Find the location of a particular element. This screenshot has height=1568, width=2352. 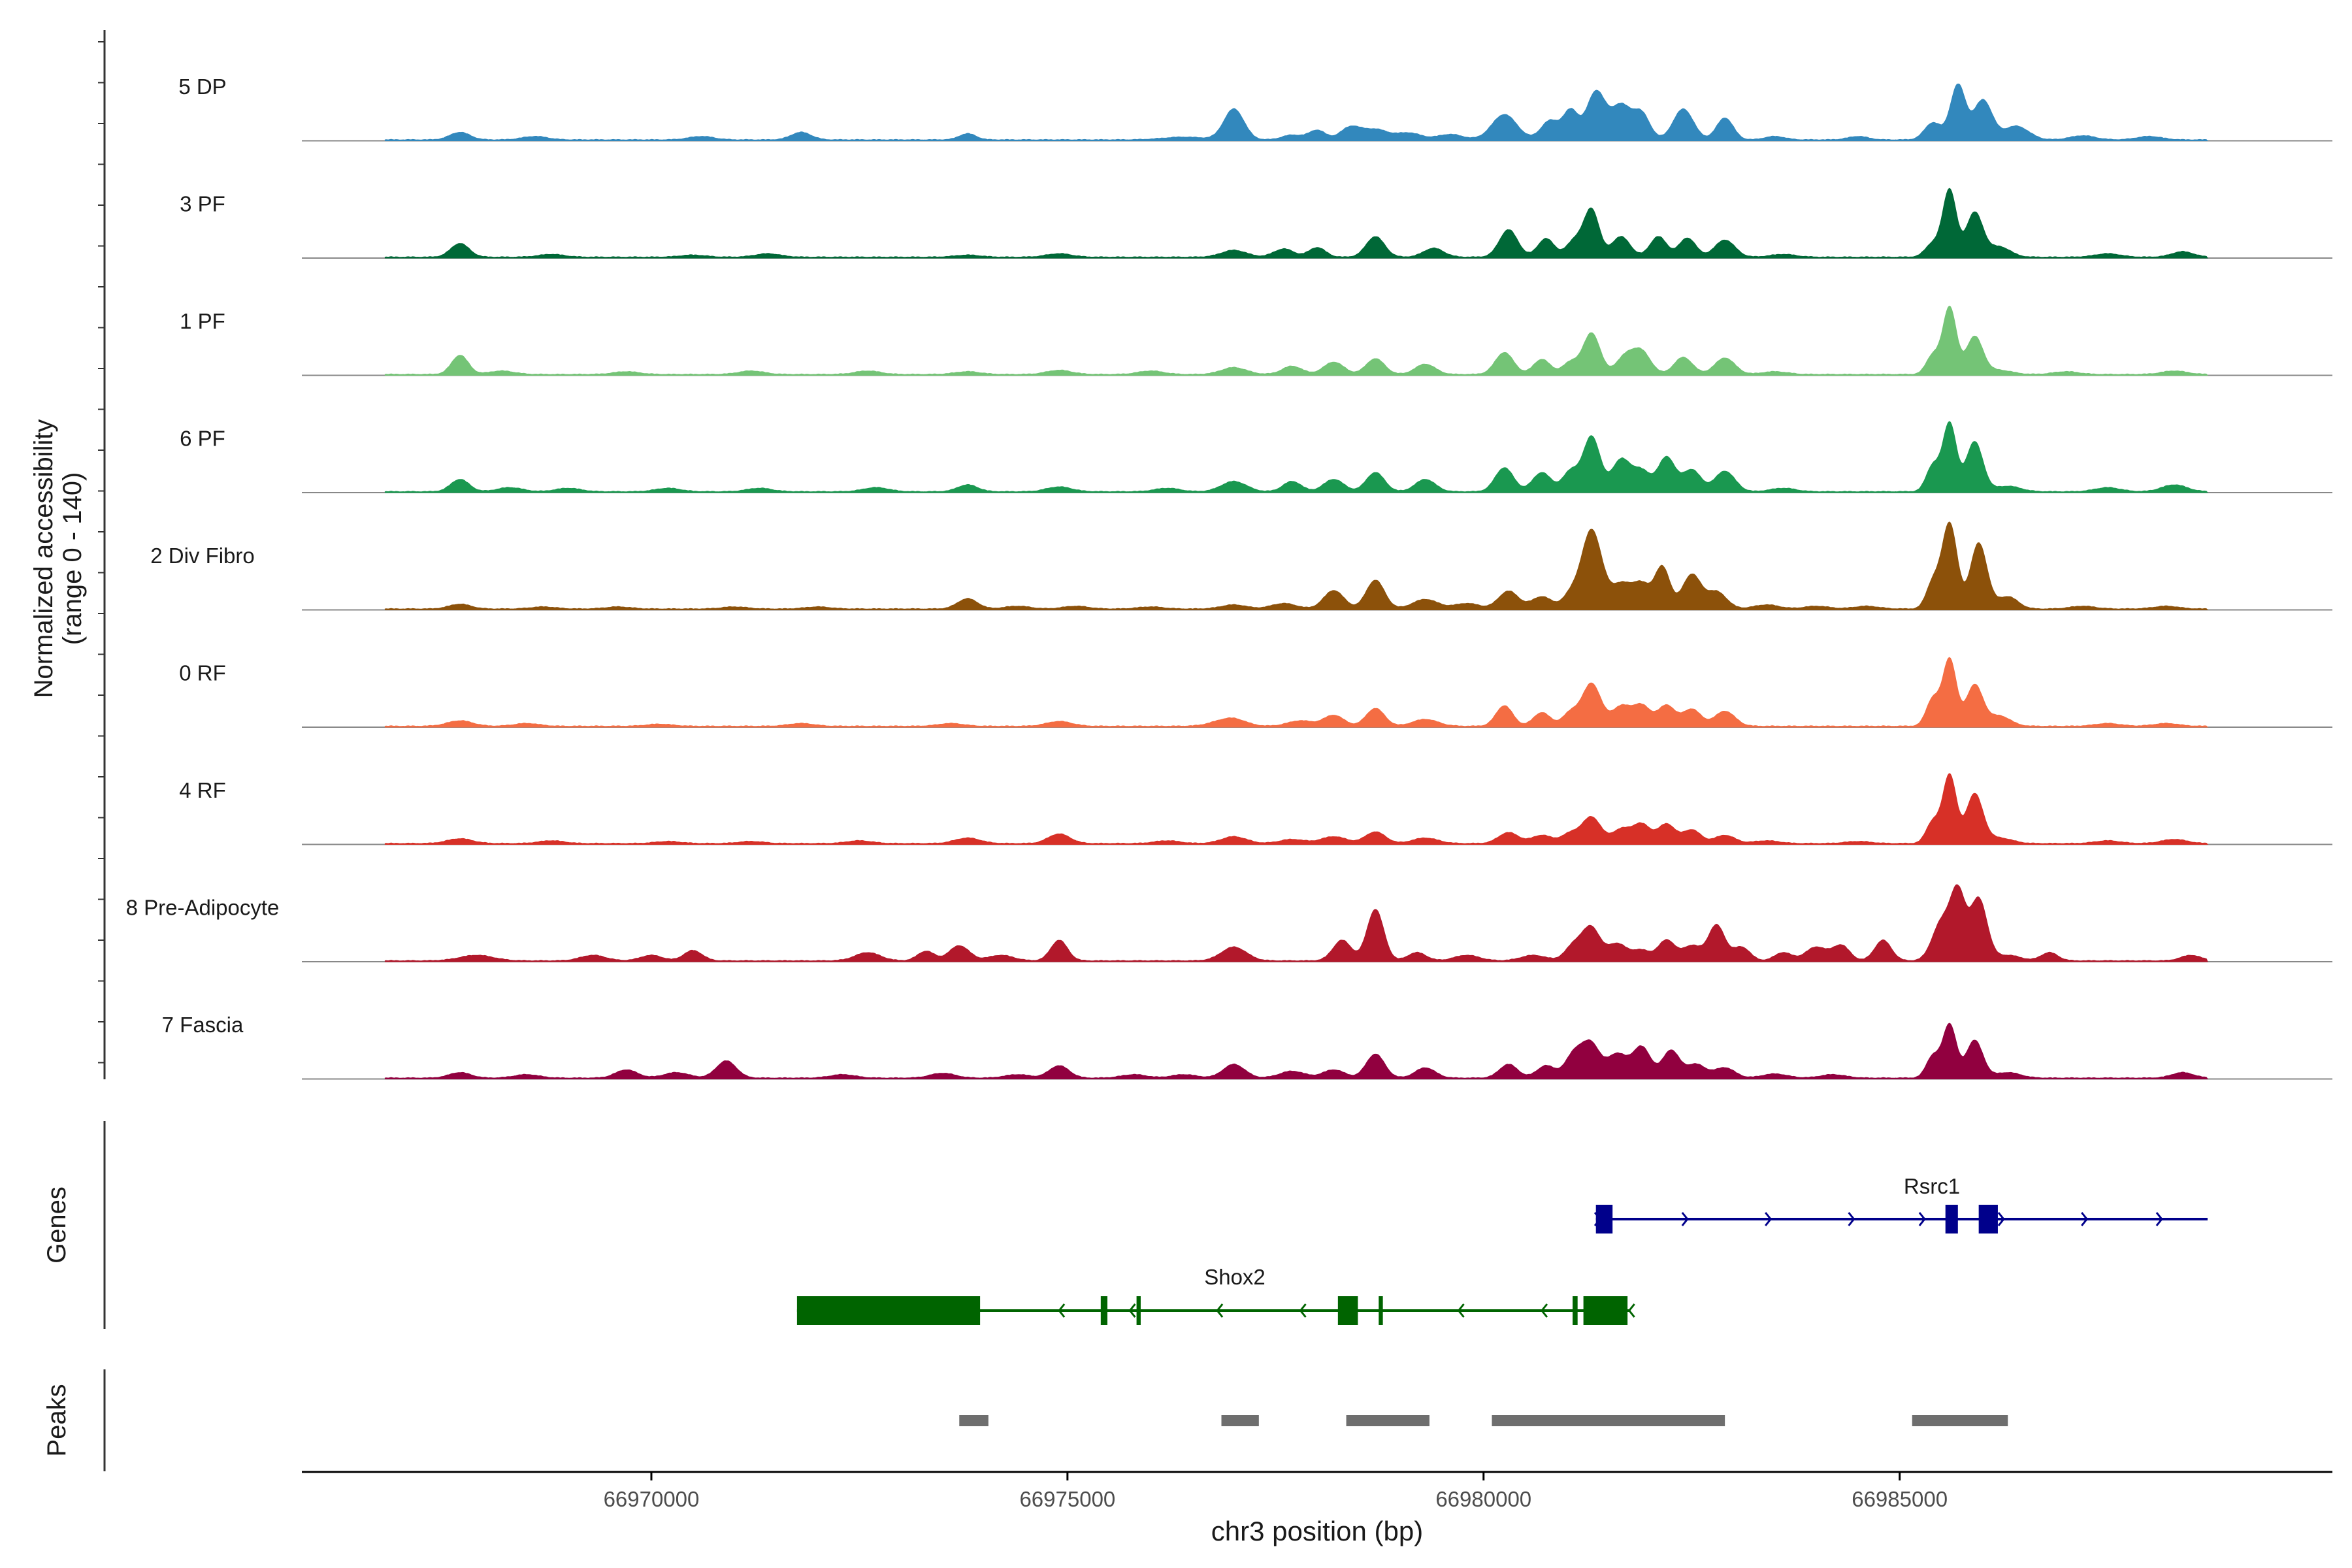

track-1-pf: 1 PF is located at coordinates (1256, 340).